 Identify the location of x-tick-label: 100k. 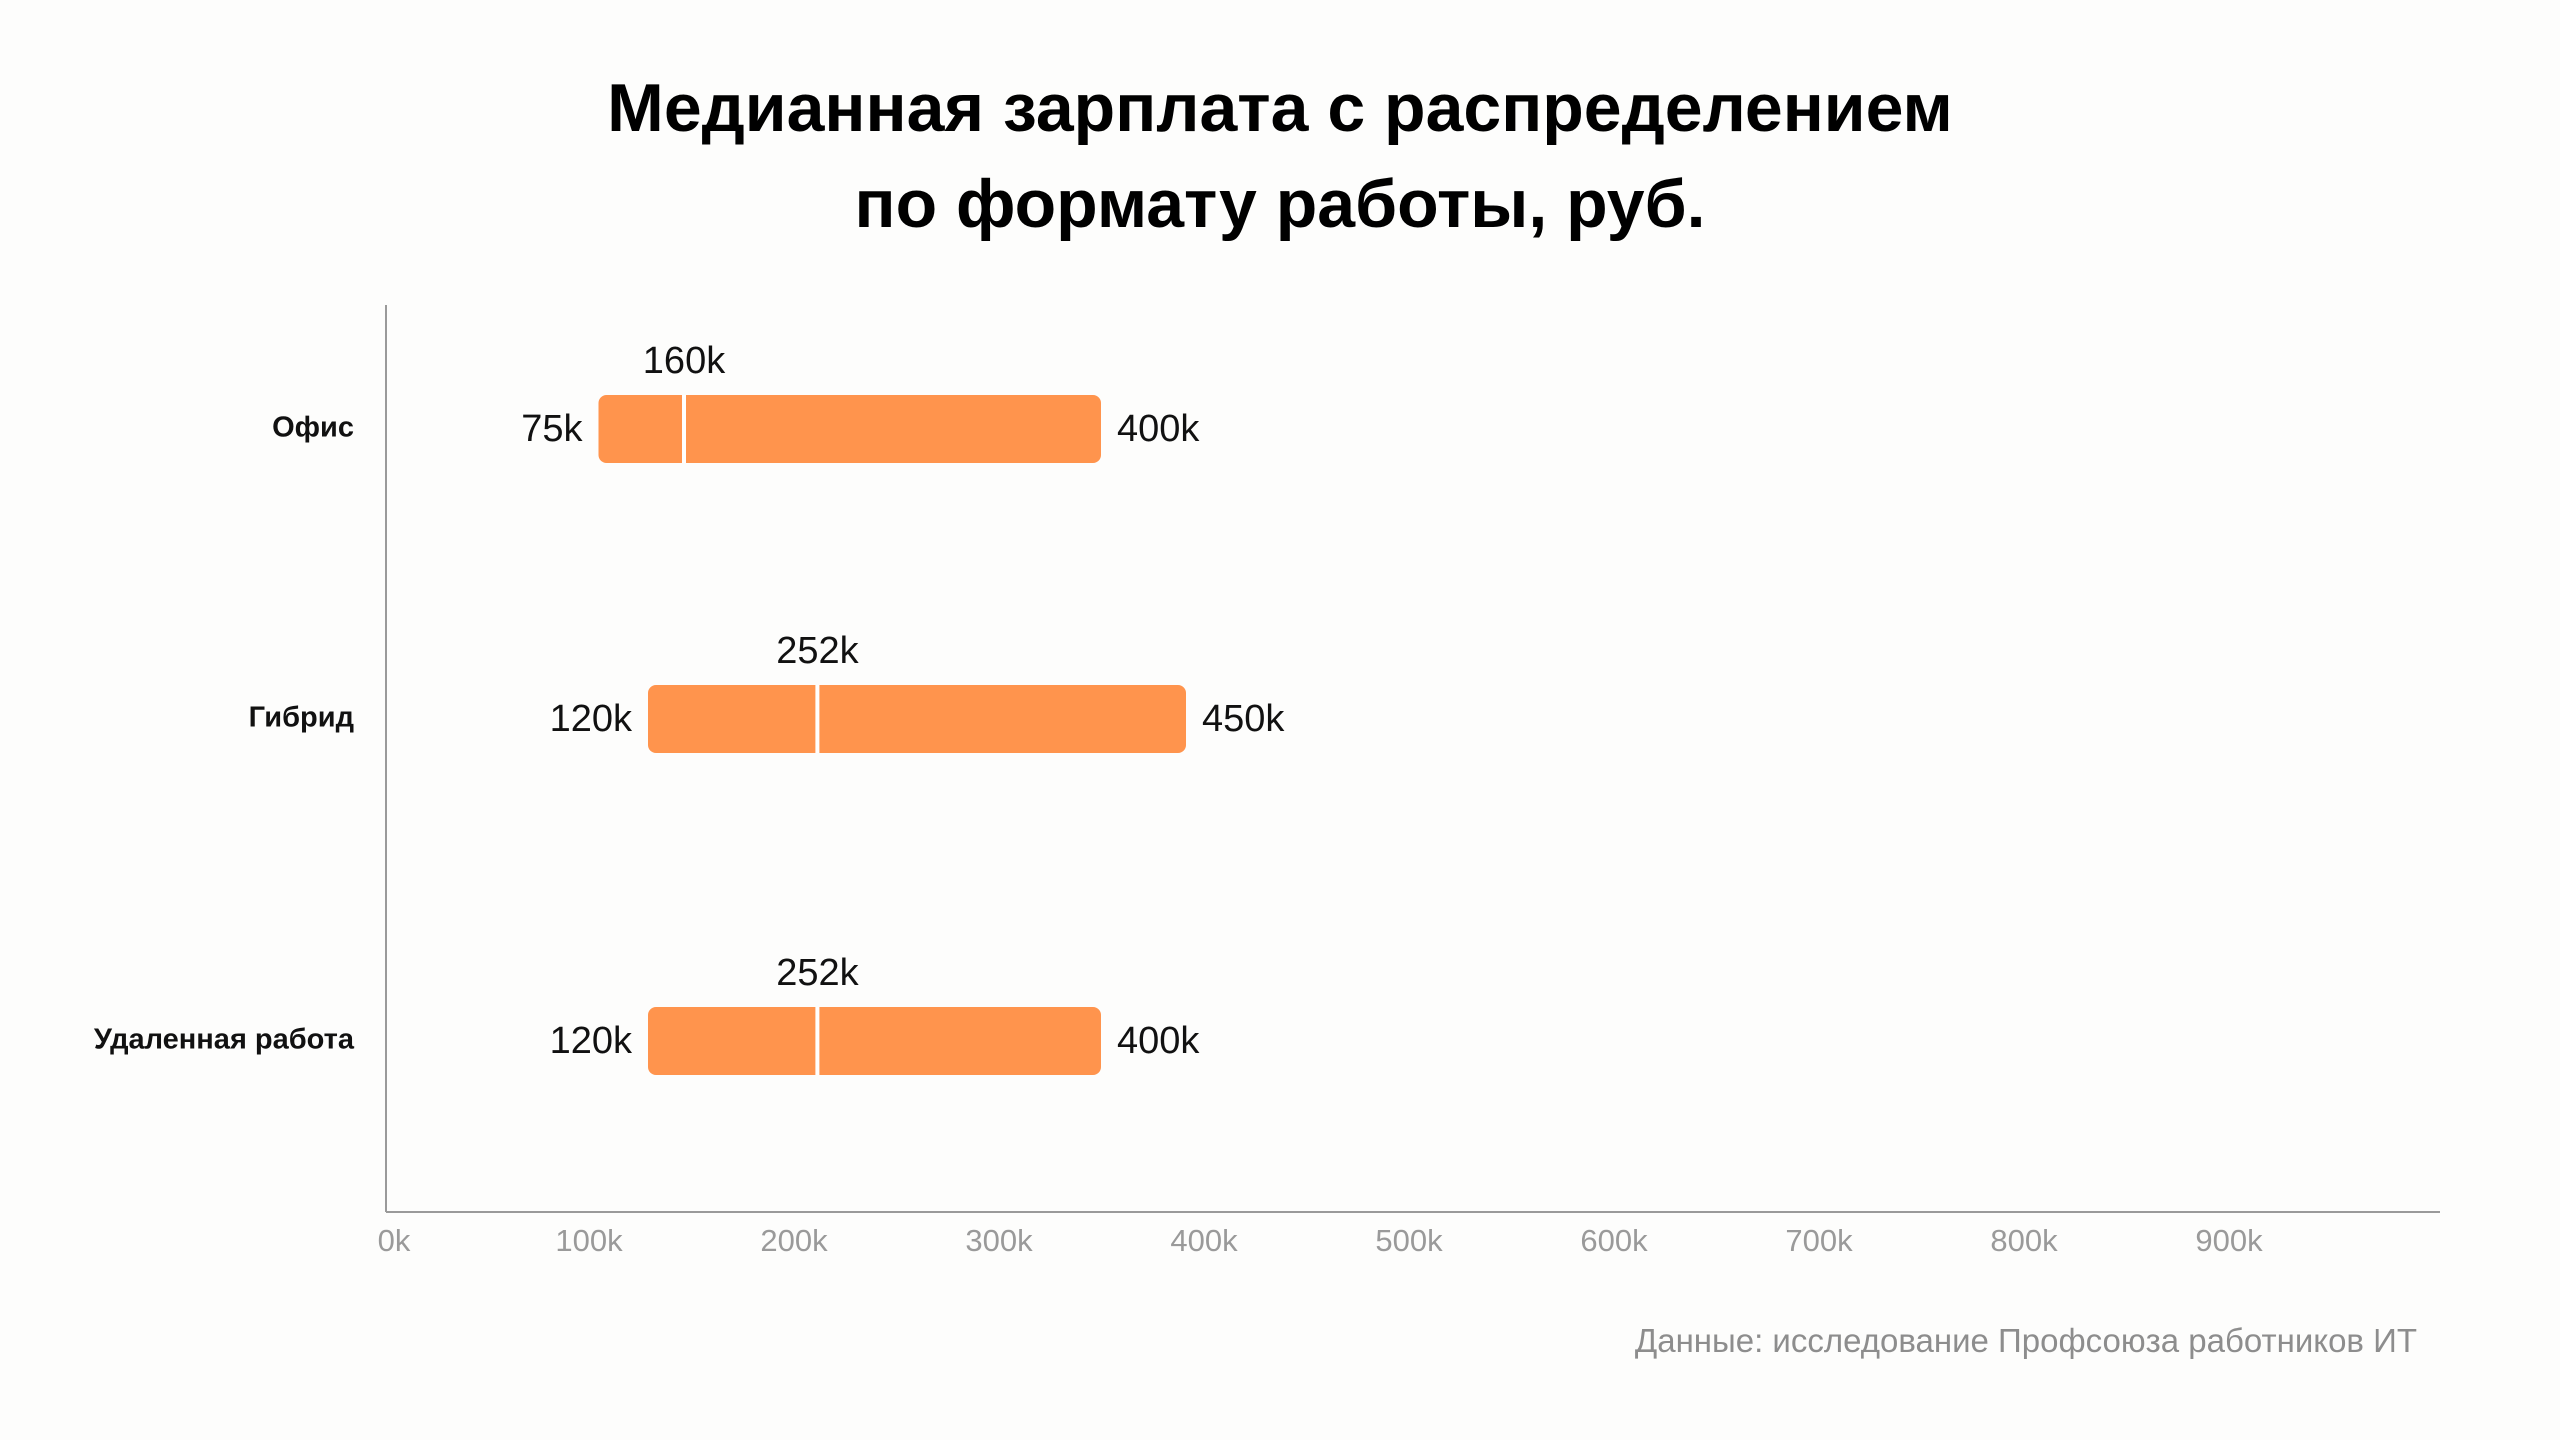
(589, 1240).